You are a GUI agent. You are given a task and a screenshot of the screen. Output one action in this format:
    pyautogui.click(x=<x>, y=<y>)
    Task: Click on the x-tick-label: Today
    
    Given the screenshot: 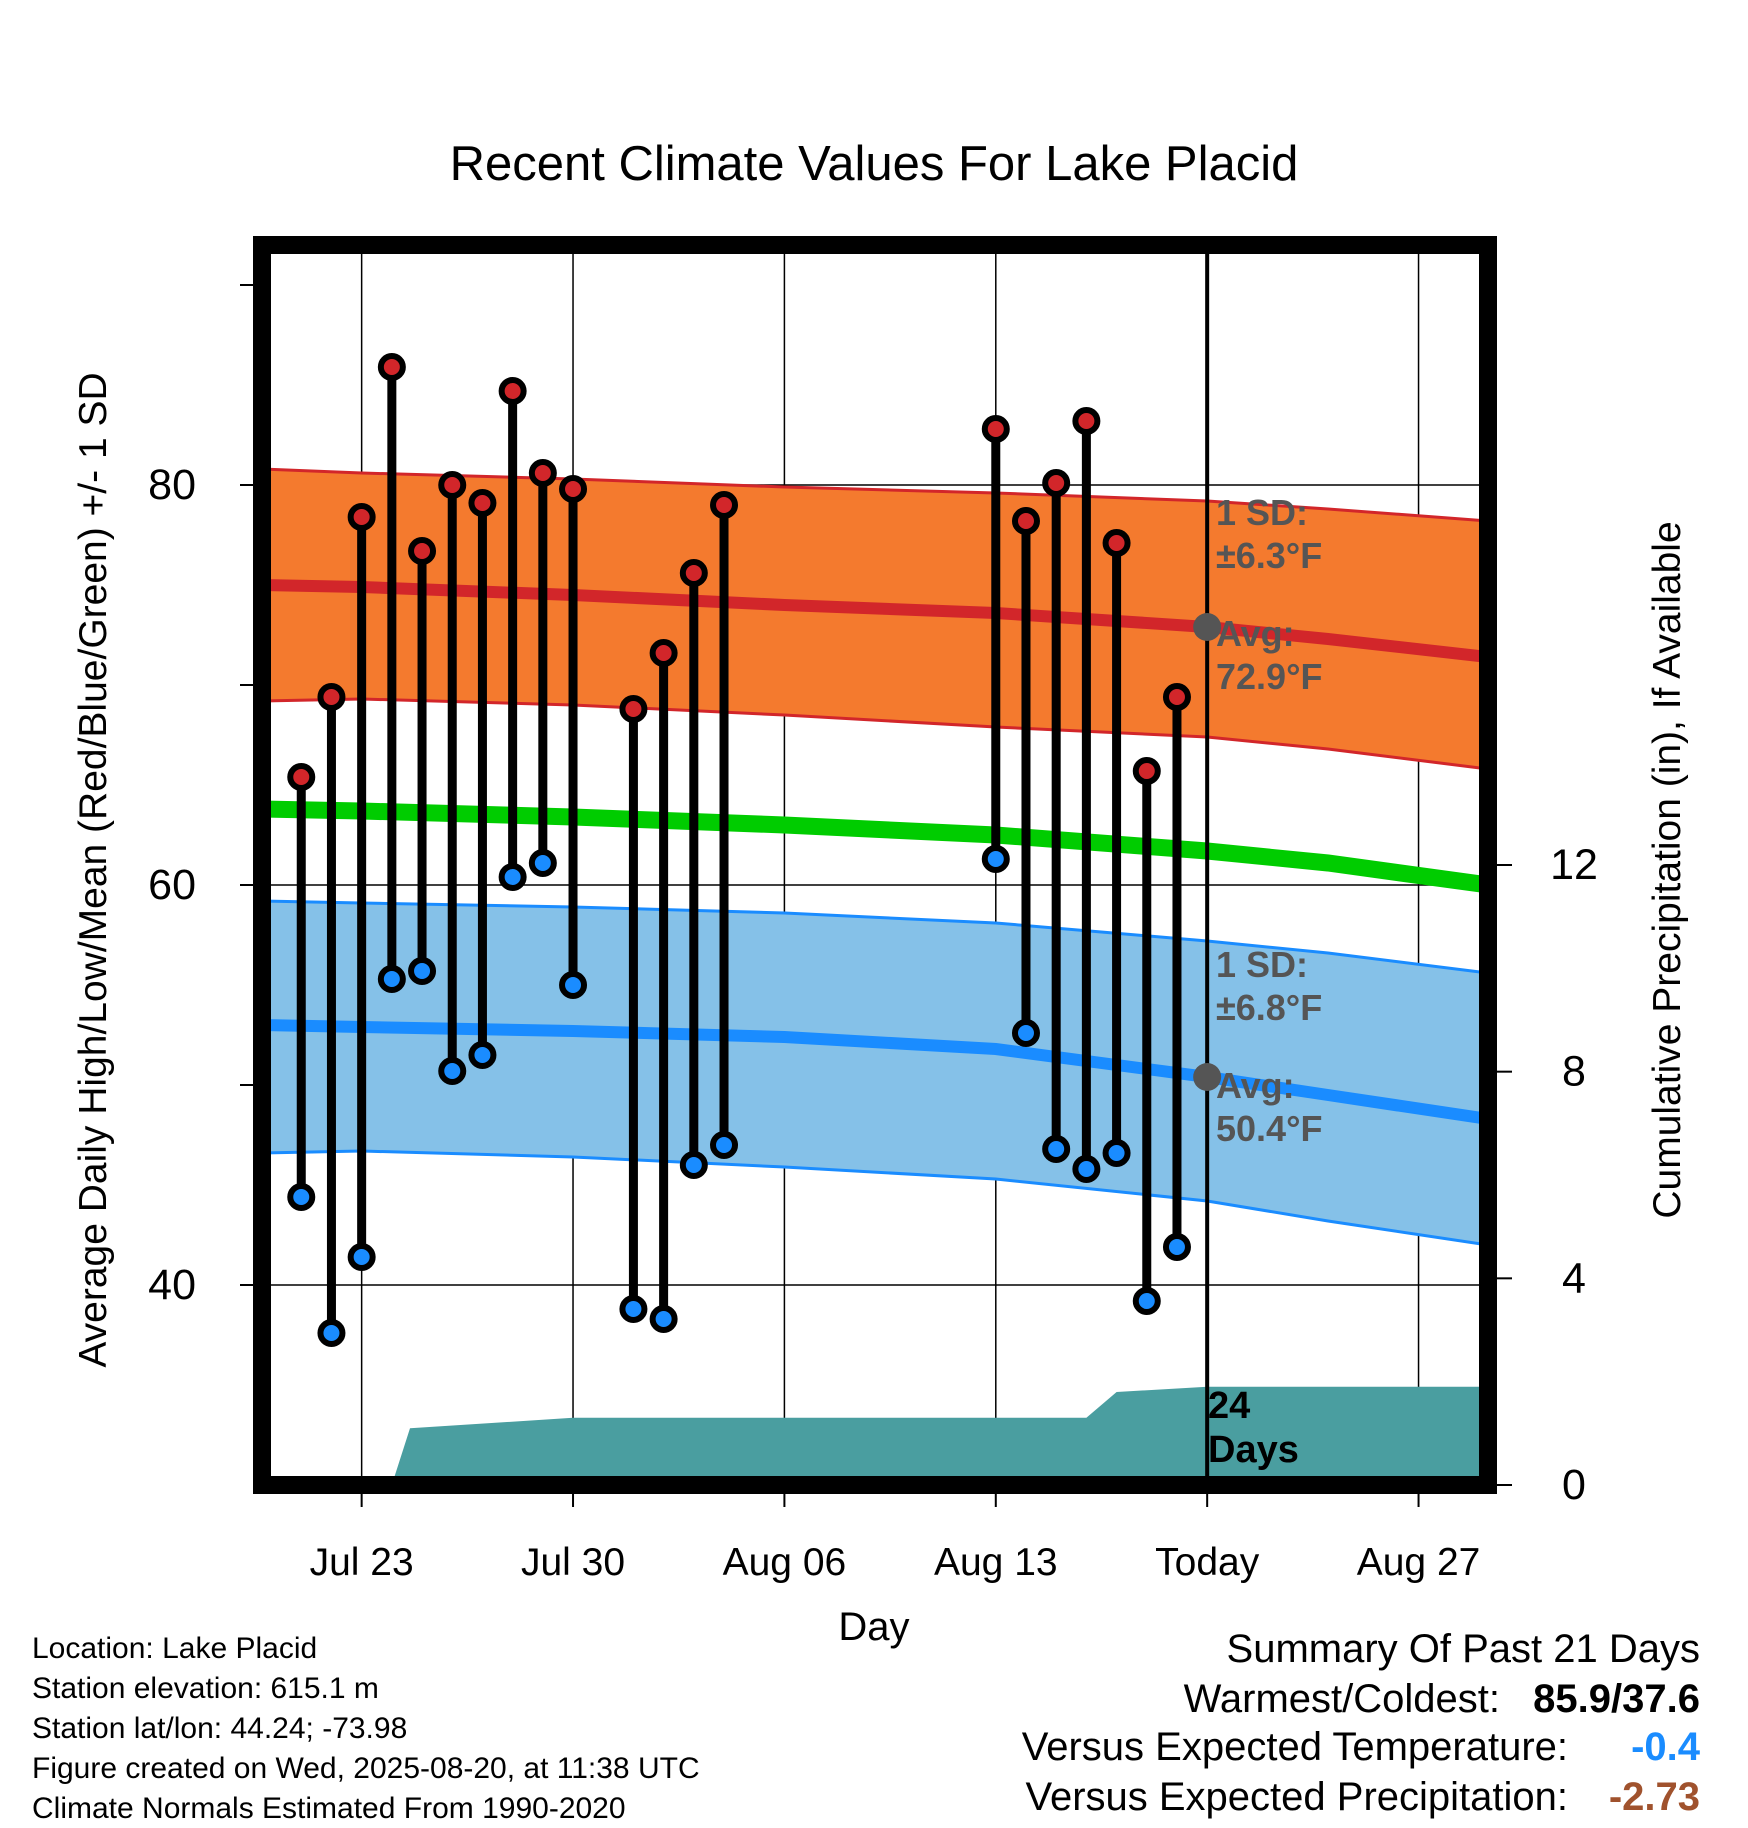 What is the action you would take?
    pyautogui.click(x=1207, y=1562)
    